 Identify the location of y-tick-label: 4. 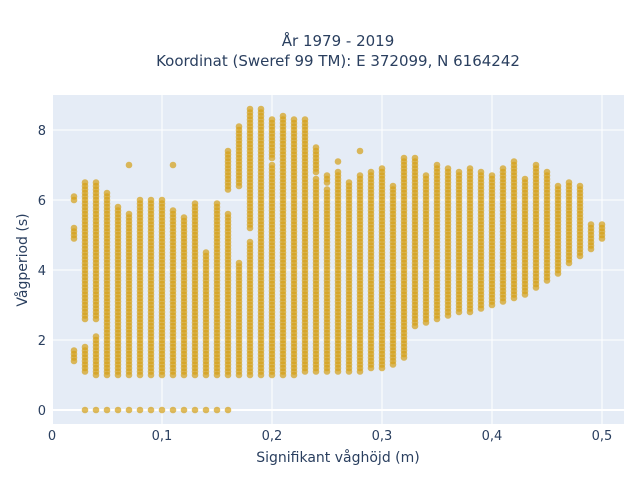
(42, 271).